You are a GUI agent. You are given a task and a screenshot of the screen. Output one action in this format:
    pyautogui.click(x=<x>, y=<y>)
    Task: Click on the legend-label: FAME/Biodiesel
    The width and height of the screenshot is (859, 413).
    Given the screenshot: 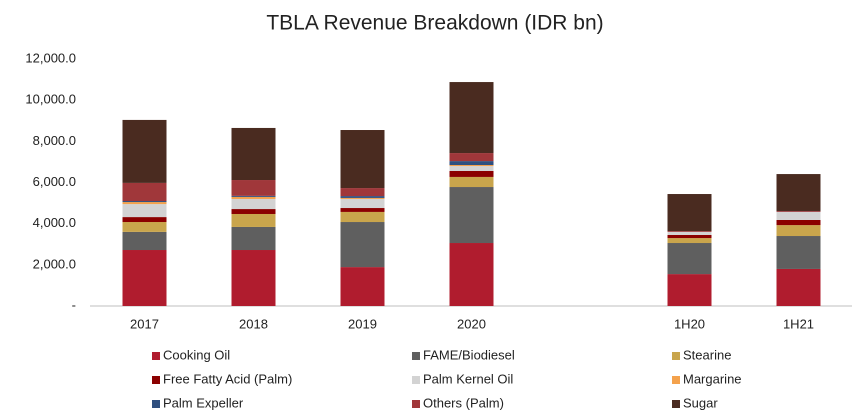 What is the action you would take?
    pyautogui.click(x=469, y=354)
    